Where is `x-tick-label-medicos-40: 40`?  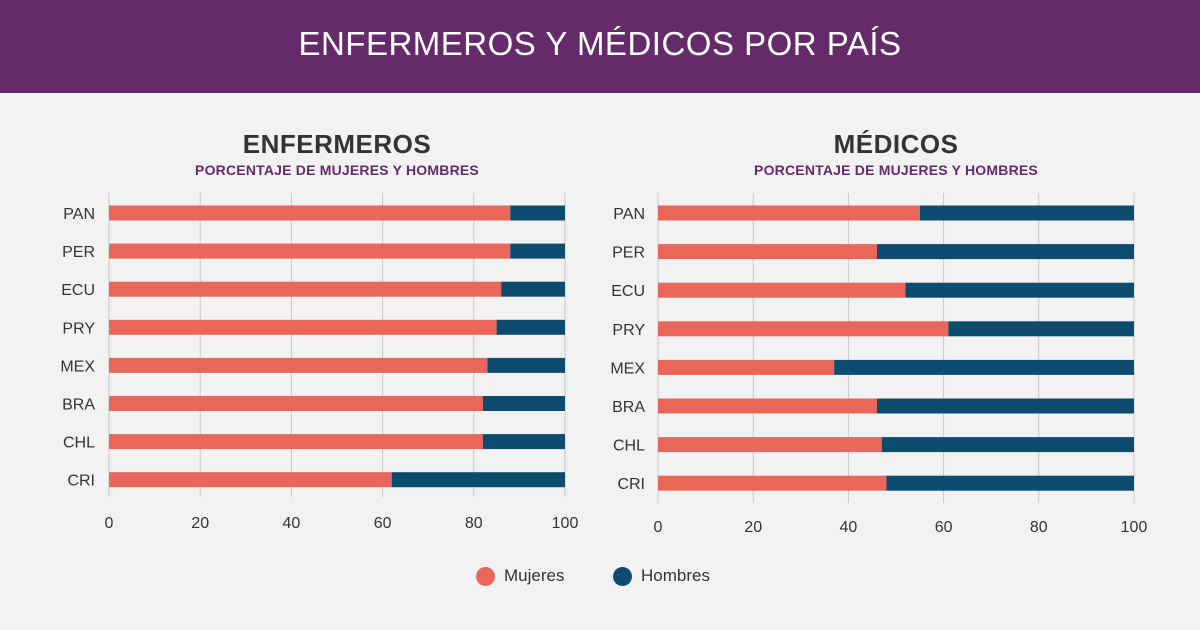 x-tick-label-medicos-40: 40 is located at coordinates (849, 527).